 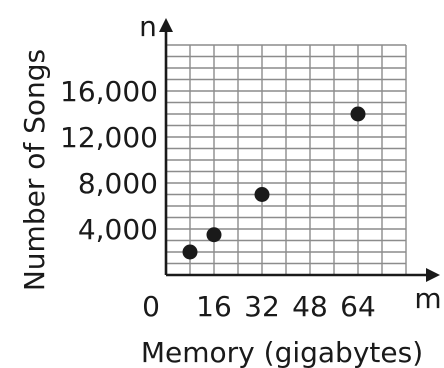 I want to click on y-tick-label: 4,000, so click(x=118, y=229).